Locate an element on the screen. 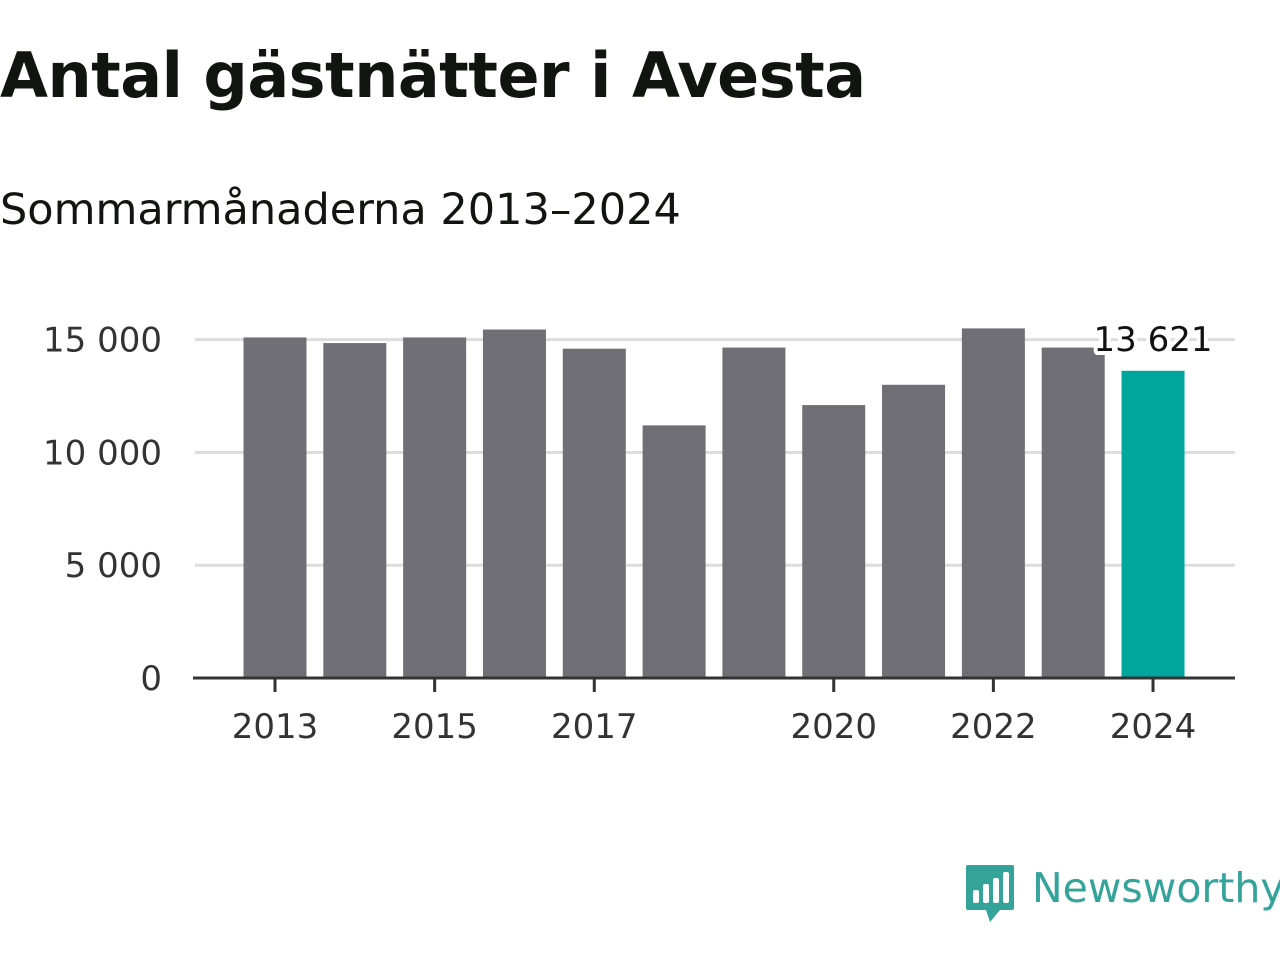 This screenshot has height=960, width=1280. data-labels: 13 621 is located at coordinates (1153, 340).